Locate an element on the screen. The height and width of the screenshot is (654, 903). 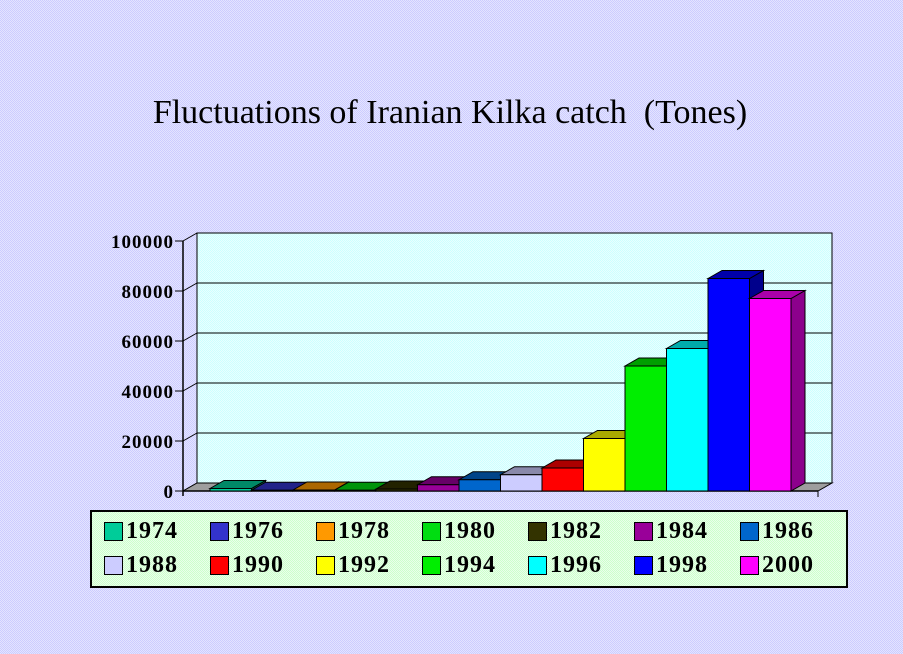
legend-item-1990: 1990 is located at coordinates (263, 565).